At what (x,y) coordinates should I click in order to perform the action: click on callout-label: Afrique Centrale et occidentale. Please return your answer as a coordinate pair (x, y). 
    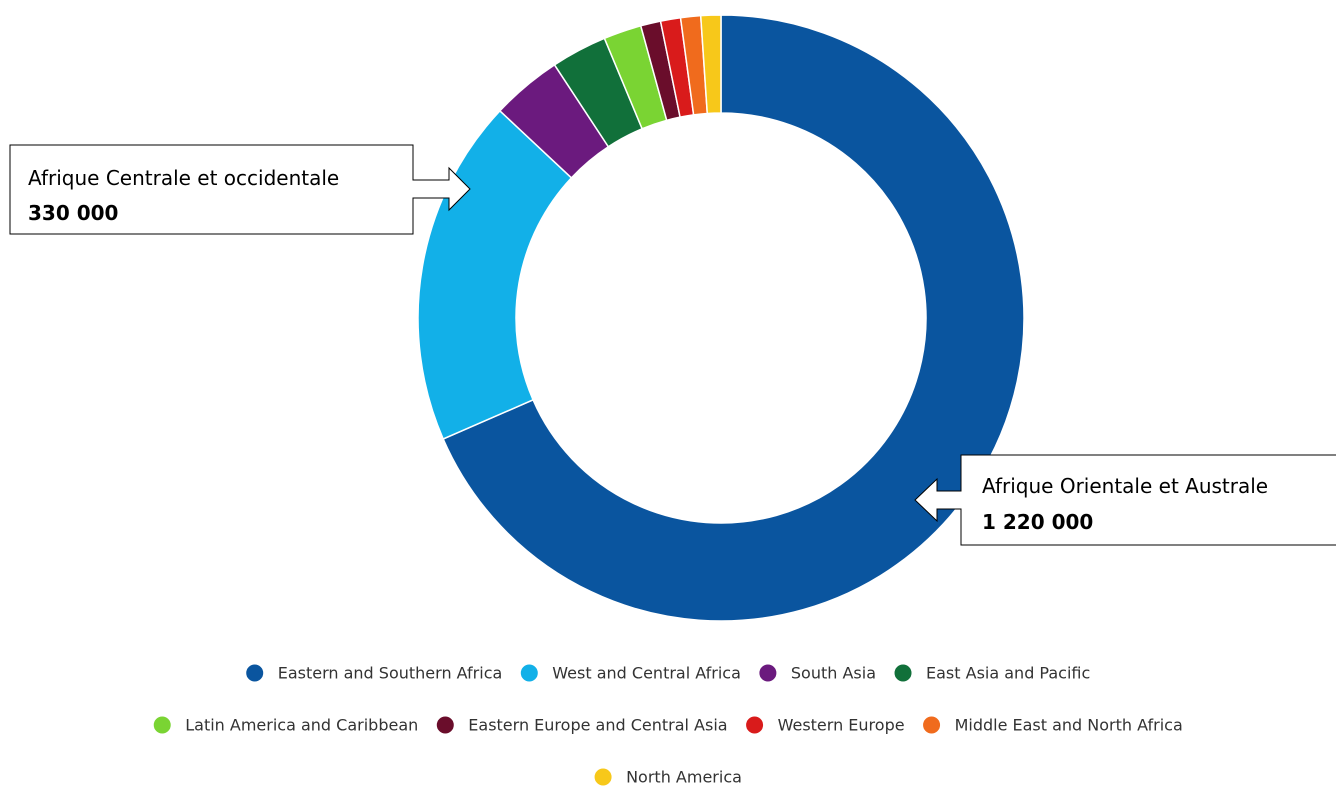
    Looking at the image, I should click on (183, 178).